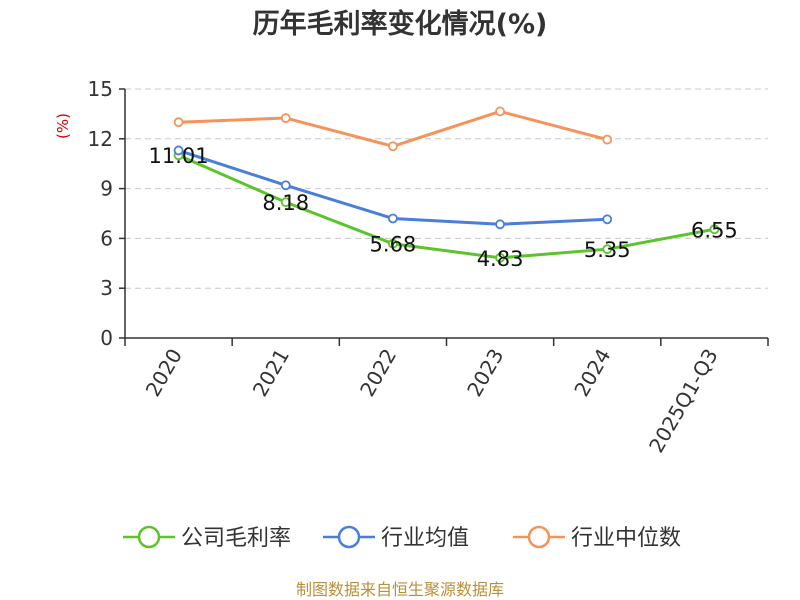 The image size is (800, 600). I want to click on x-tick-label-4: 2024, so click(592, 373).